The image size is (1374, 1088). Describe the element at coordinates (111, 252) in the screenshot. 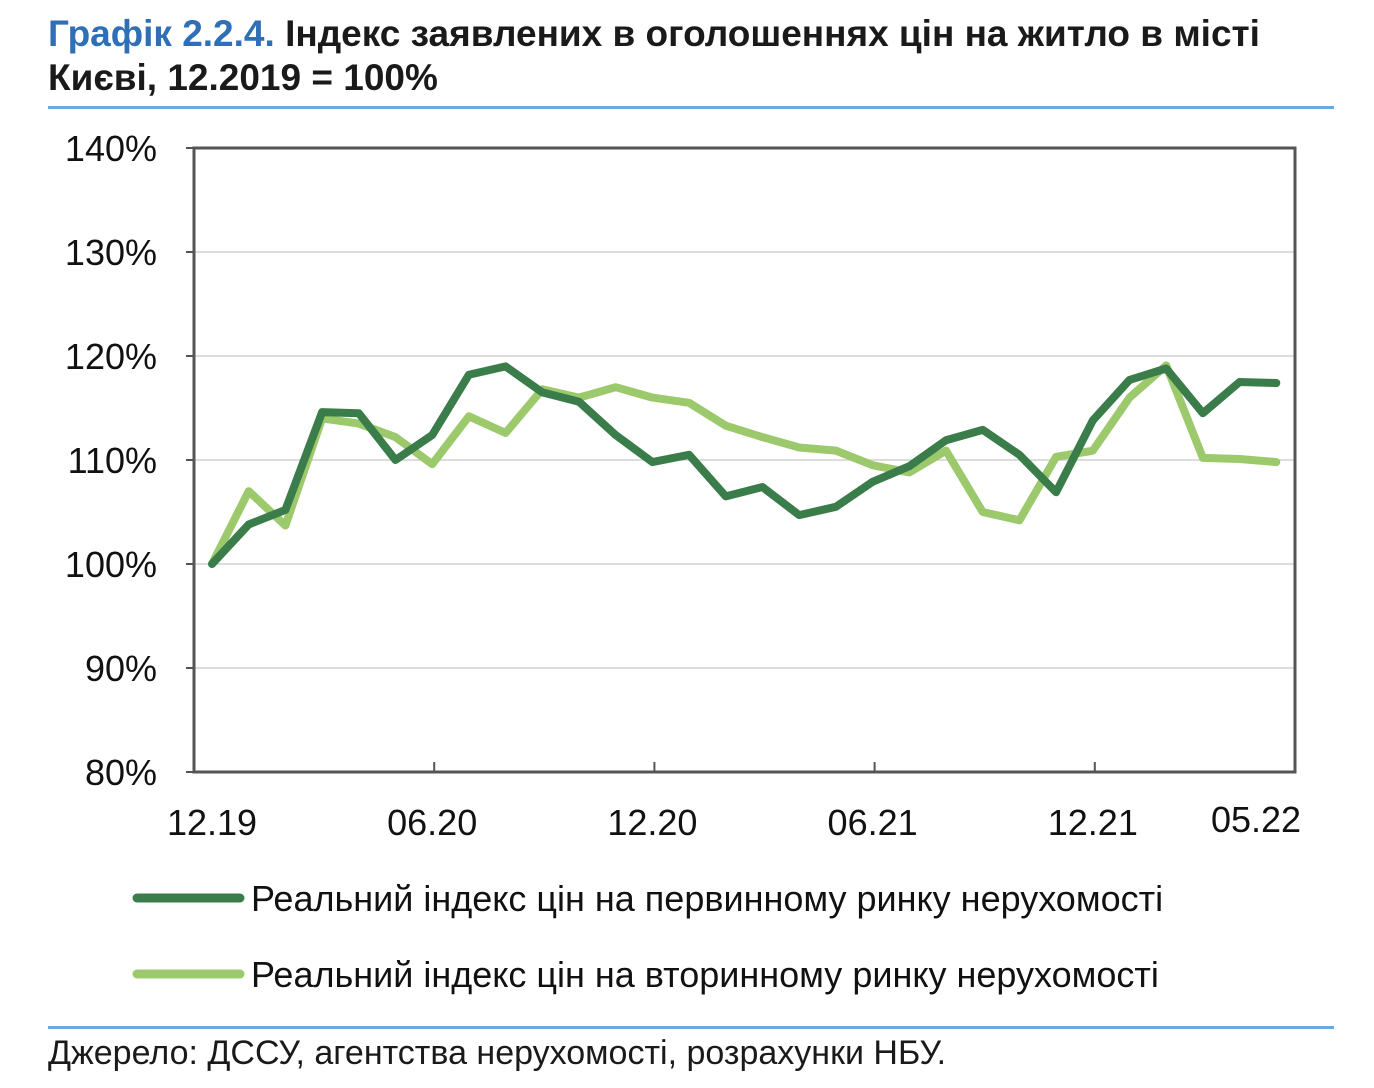

I see `y-tick-label: 130%` at that location.